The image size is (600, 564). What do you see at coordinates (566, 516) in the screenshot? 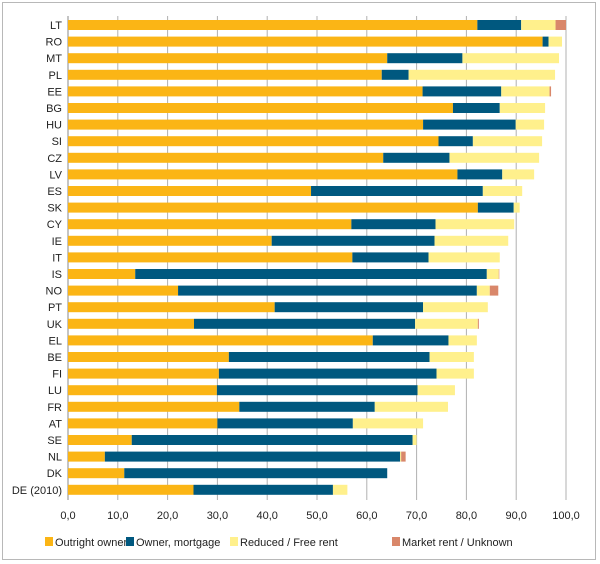
I see `x-tick-label: 100,0` at bounding box center [566, 516].